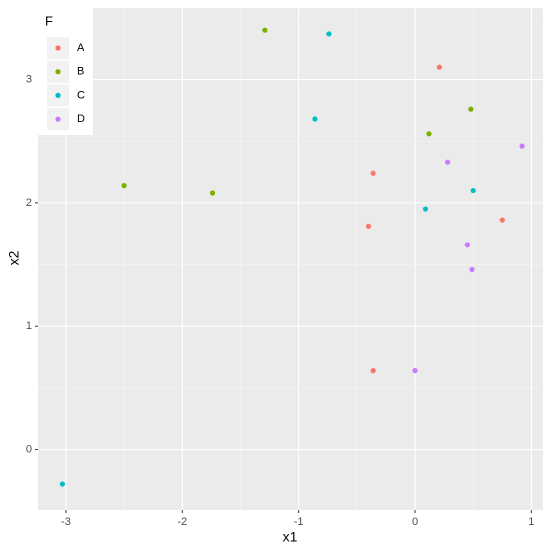 This screenshot has height=552, width=553. What do you see at coordinates (290, 537) in the screenshot?
I see `x-axis-title: x1` at bounding box center [290, 537].